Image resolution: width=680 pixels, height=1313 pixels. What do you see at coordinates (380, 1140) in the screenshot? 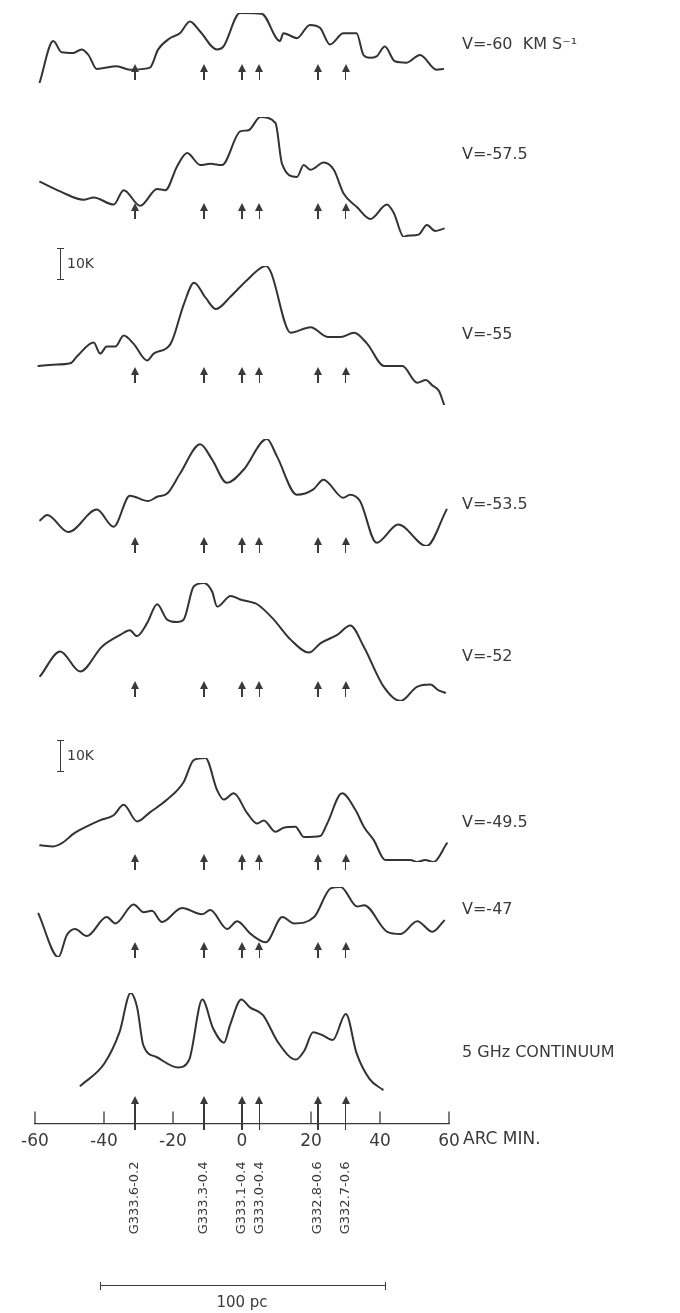
I see `x-tick-label: 40` at bounding box center [380, 1140].